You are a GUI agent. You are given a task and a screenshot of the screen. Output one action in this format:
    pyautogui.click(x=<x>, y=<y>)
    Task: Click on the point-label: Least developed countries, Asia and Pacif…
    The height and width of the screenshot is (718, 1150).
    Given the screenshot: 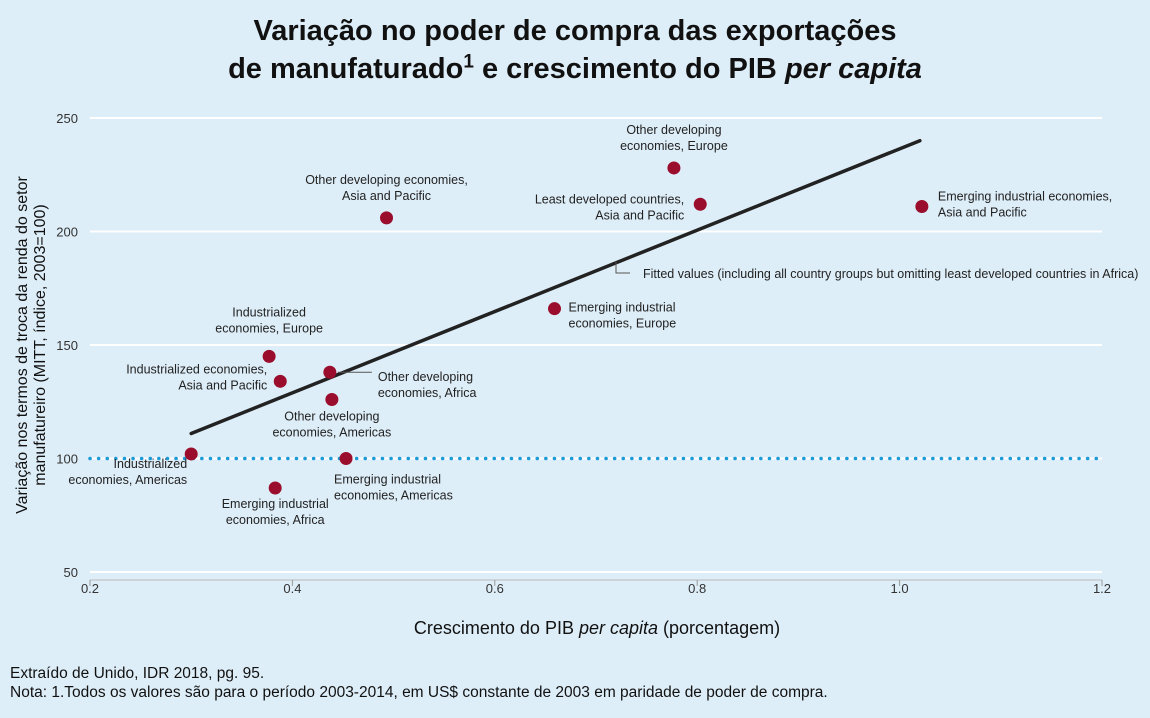 What is the action you would take?
    pyautogui.click(x=609, y=207)
    